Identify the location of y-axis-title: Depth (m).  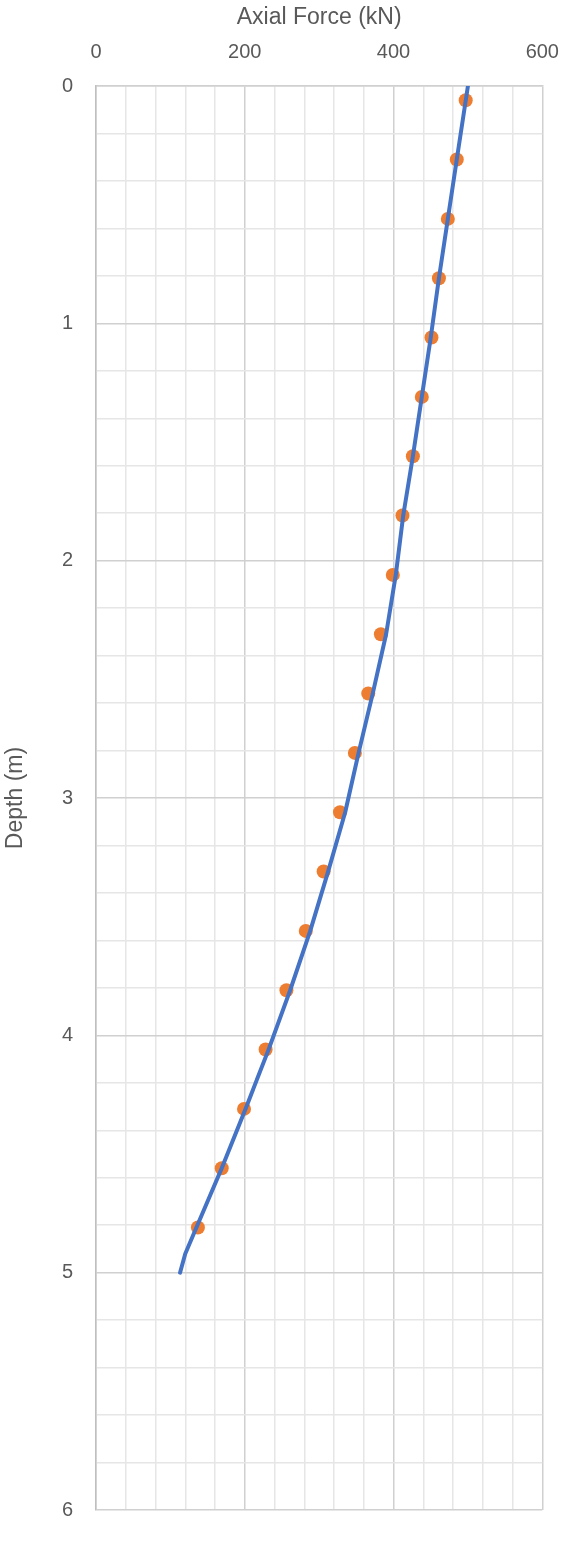
(14, 798).